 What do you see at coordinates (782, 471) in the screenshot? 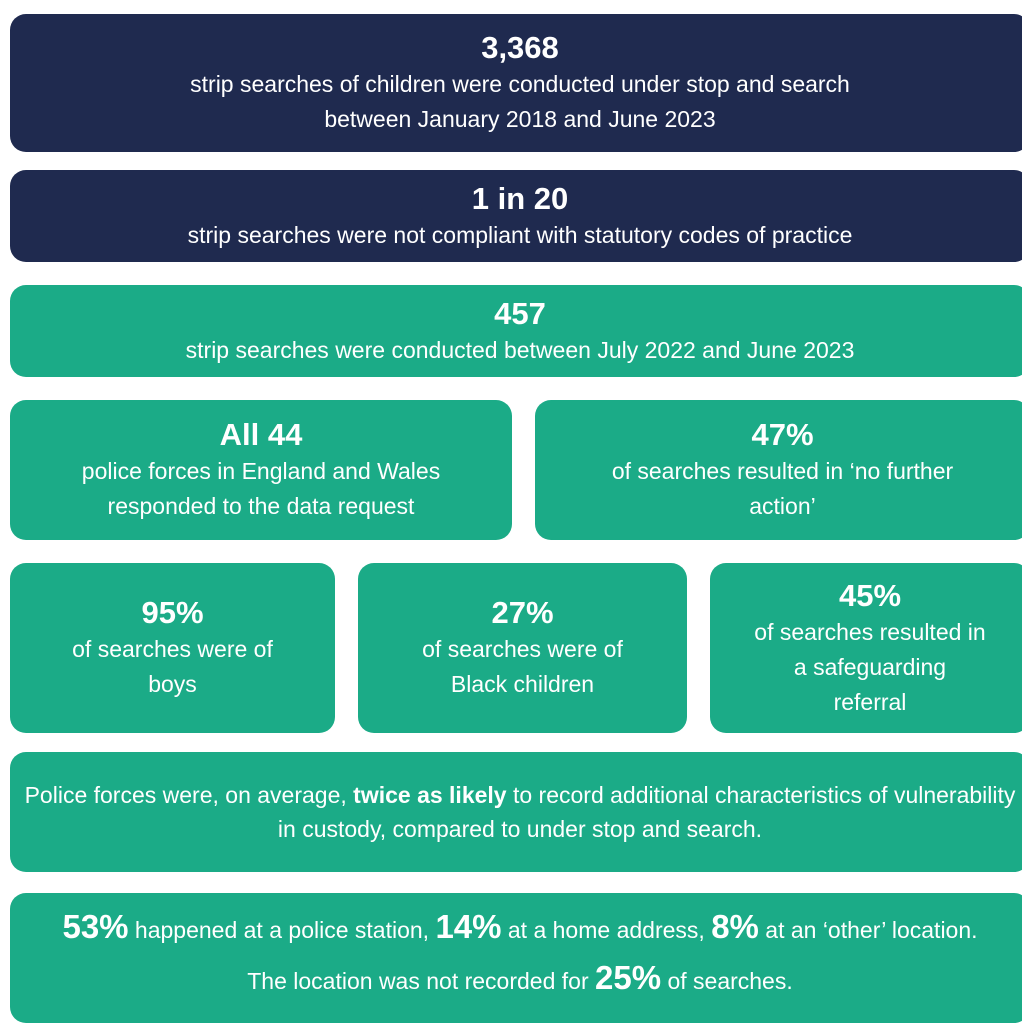
I see `stat-text: of searches resulted in ‘no further` at bounding box center [782, 471].